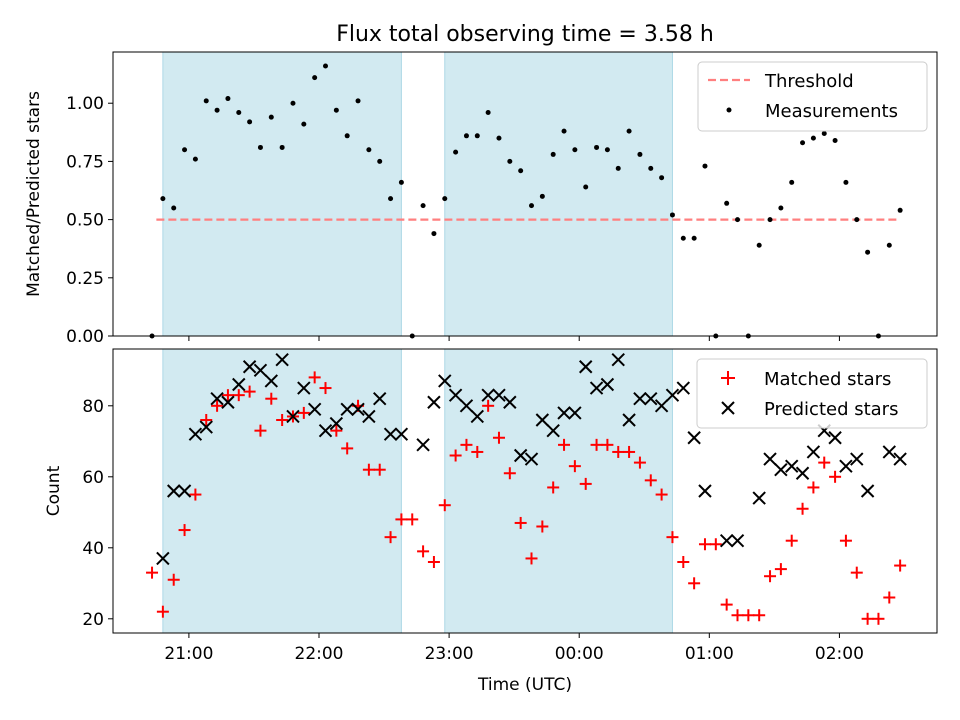 This screenshot has height=720, width=960. What do you see at coordinates (93, 407) in the screenshot?
I see `y-tick-label: 80` at bounding box center [93, 407].